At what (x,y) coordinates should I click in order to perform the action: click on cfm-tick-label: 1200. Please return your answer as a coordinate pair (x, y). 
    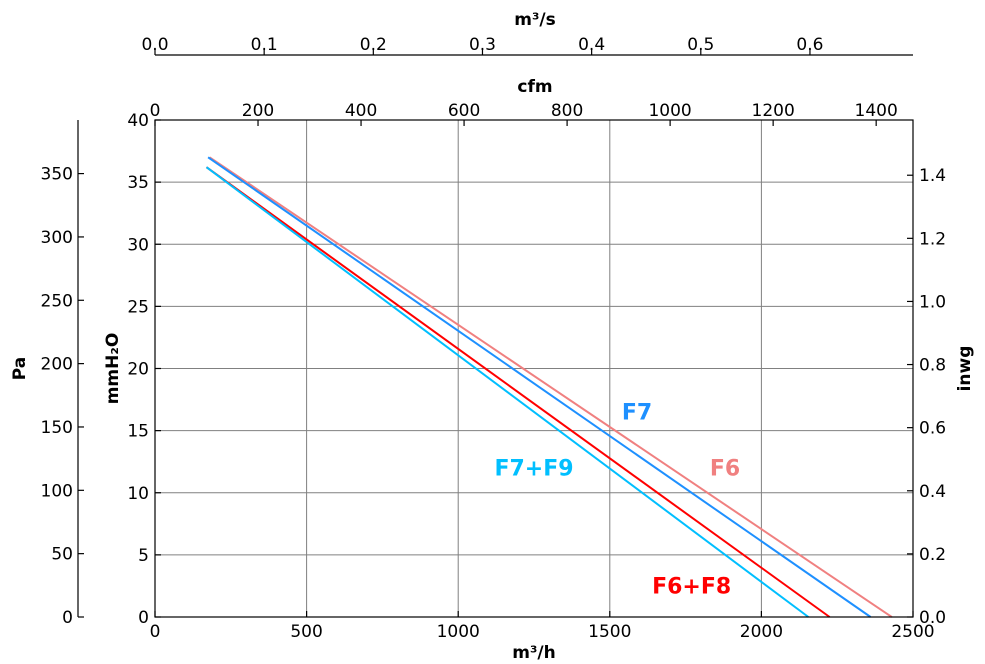
    Looking at the image, I should click on (773, 111).